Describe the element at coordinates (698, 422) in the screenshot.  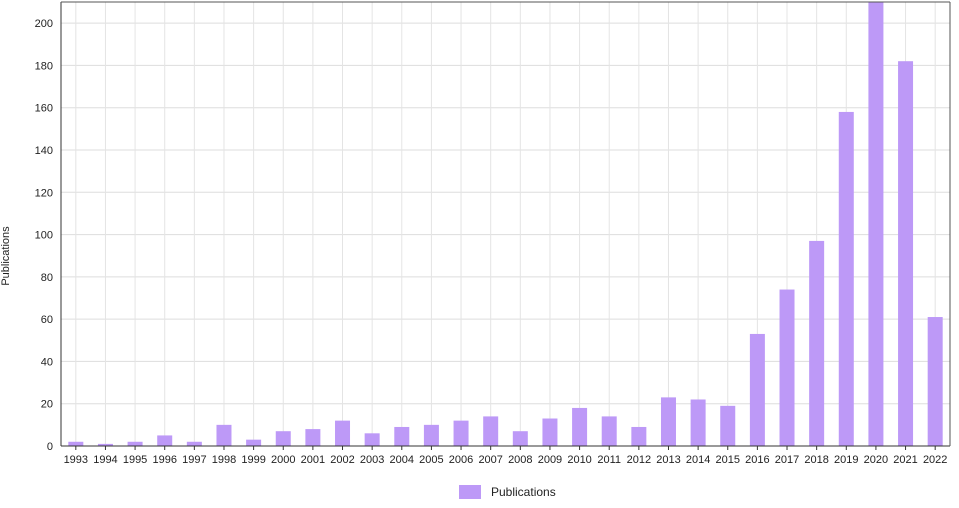
I see `bar-2014` at that location.